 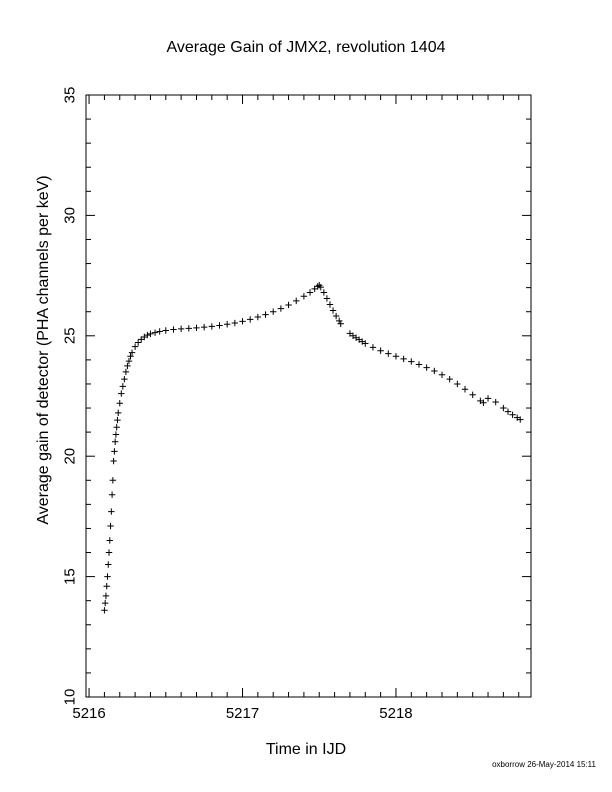 What do you see at coordinates (70, 335) in the screenshot?
I see `y-tick-label: 25` at bounding box center [70, 335].